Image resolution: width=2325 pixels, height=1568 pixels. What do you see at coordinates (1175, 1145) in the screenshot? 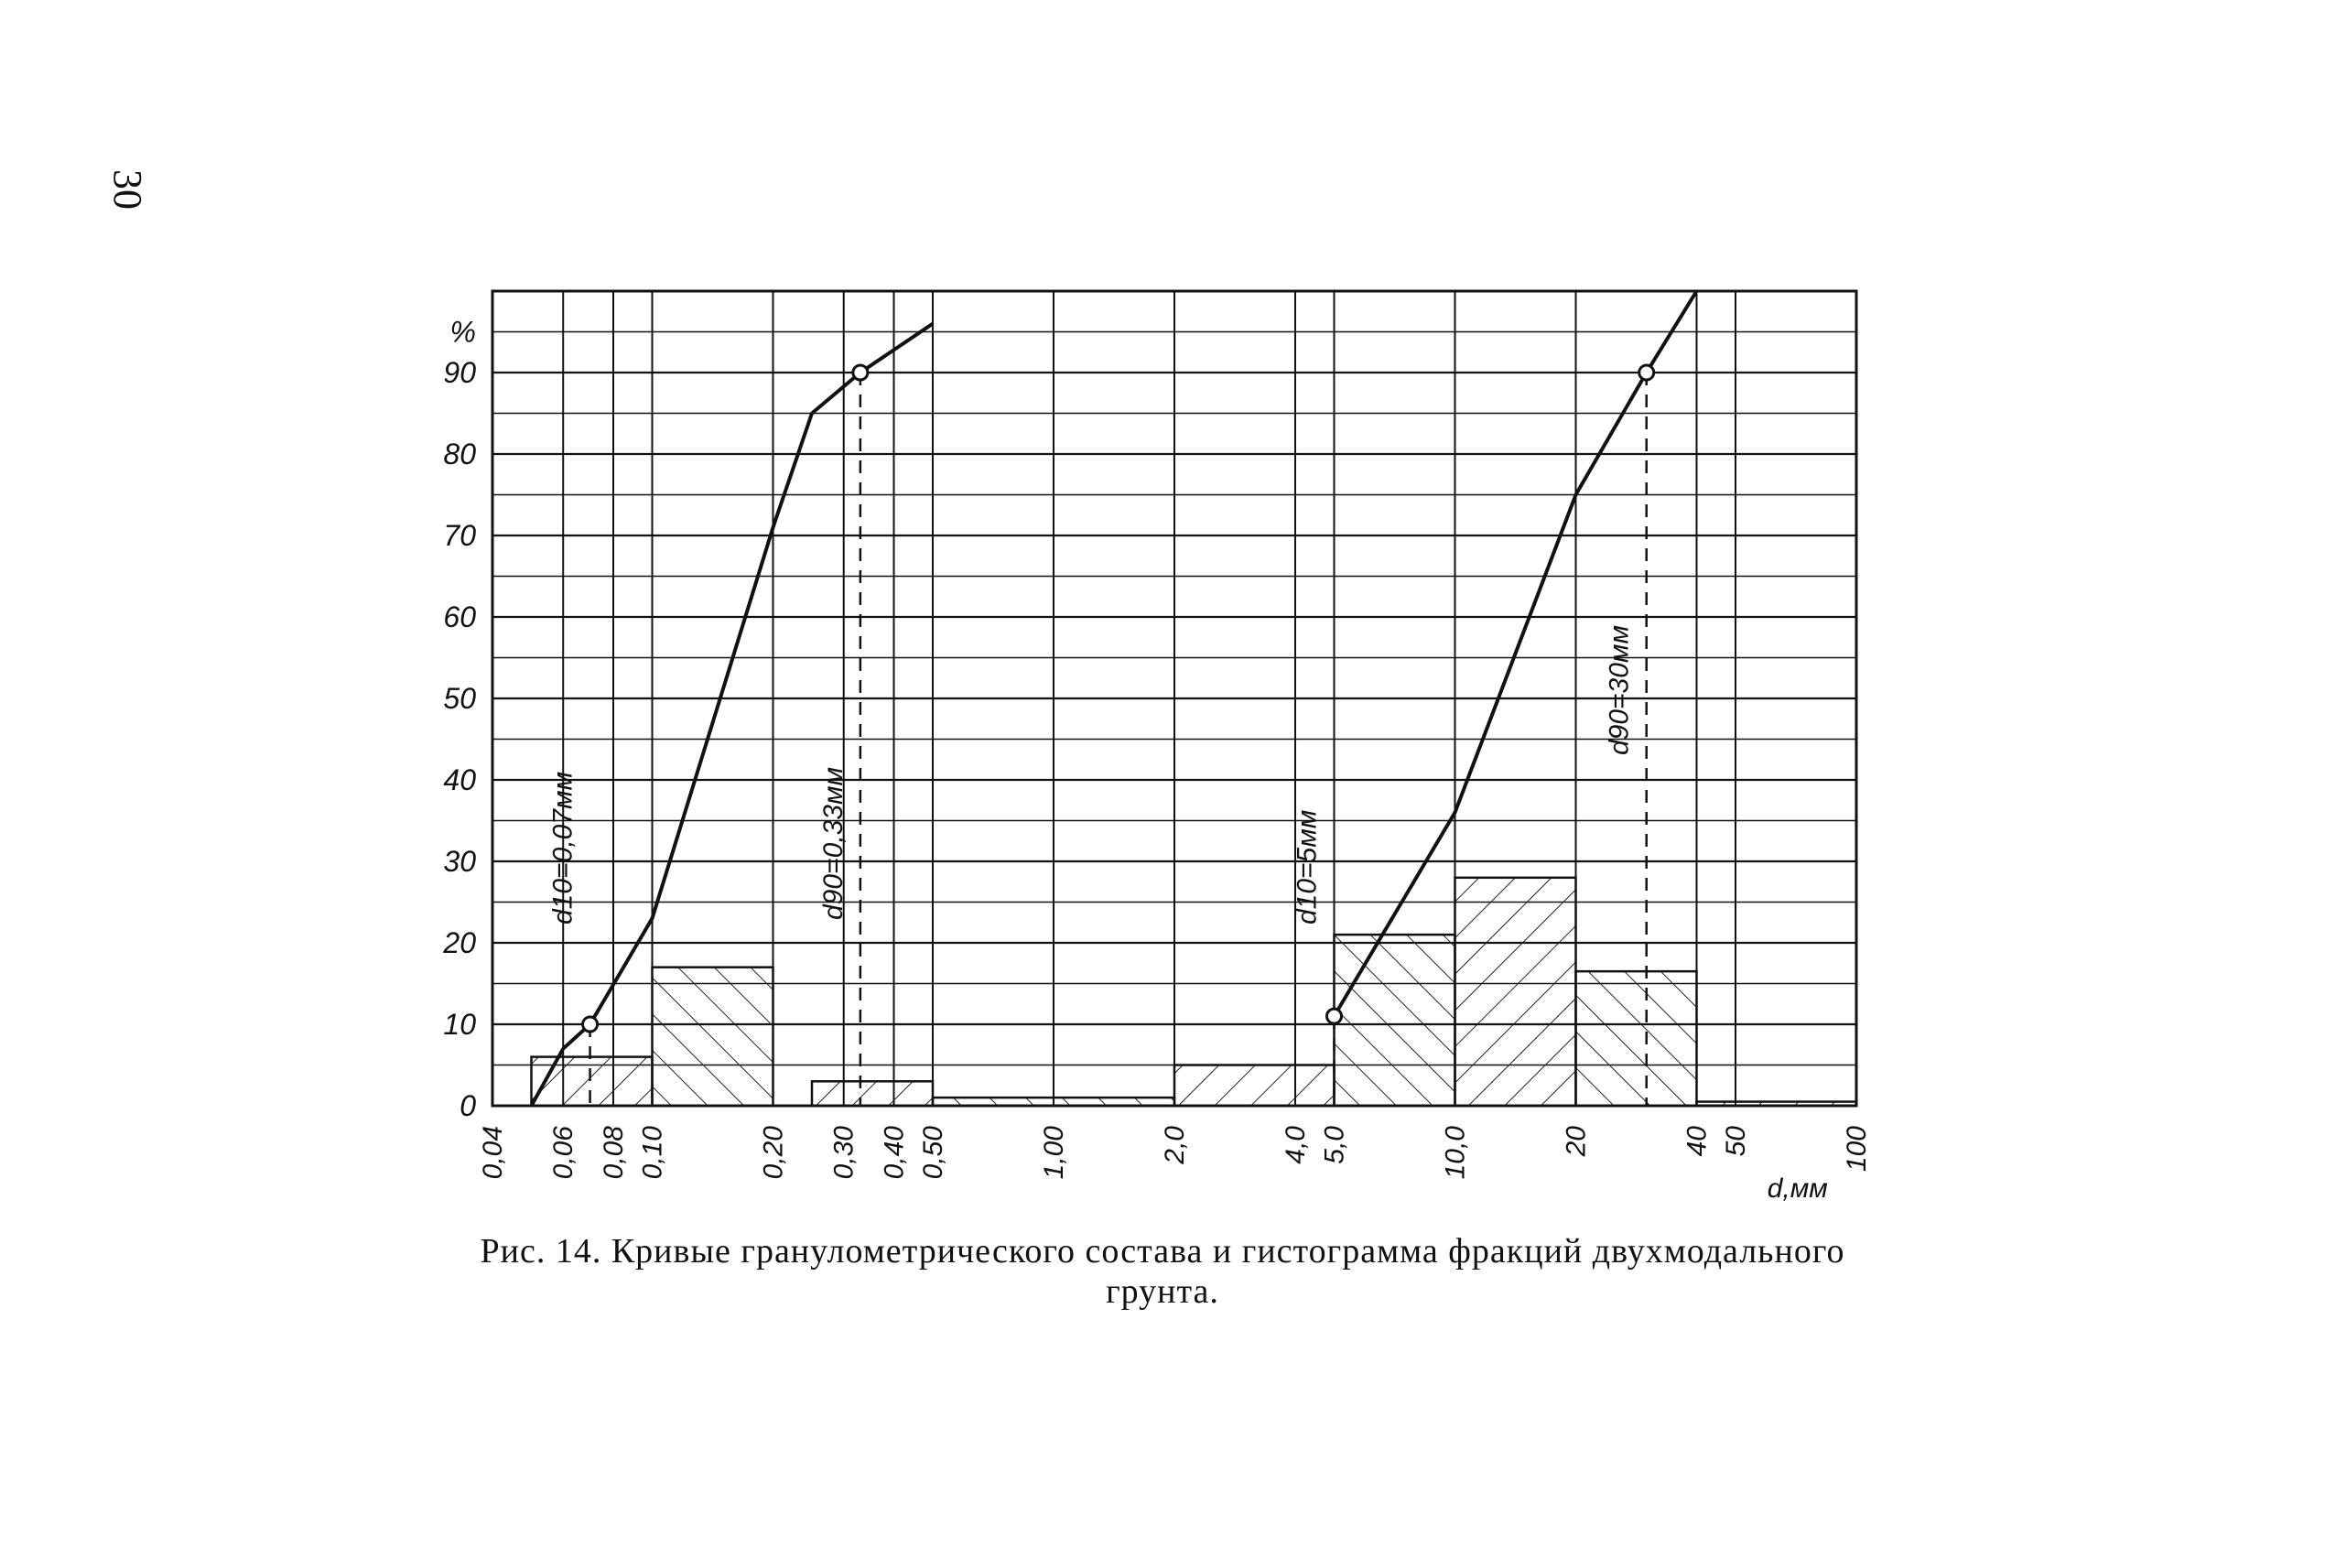
I see `x-tick-label: 2,0` at bounding box center [1175, 1145].